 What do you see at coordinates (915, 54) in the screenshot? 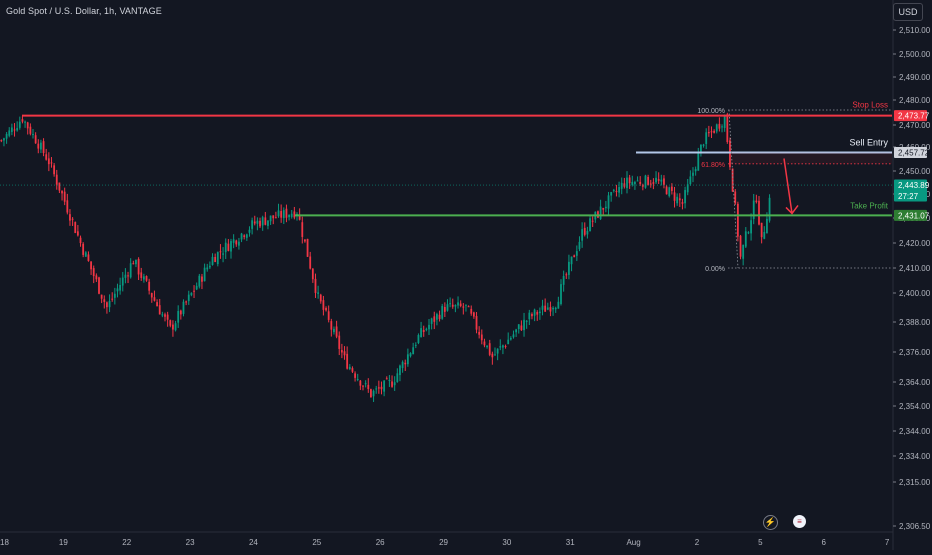
I see `price-tick-label: 2,500.00` at bounding box center [915, 54].